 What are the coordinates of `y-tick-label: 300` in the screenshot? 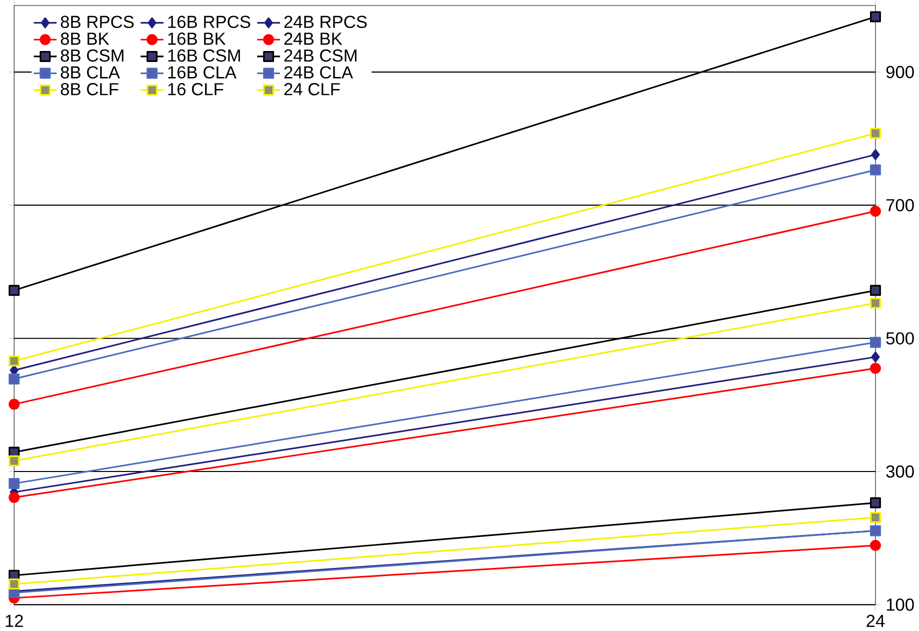 It's located at (900, 471).